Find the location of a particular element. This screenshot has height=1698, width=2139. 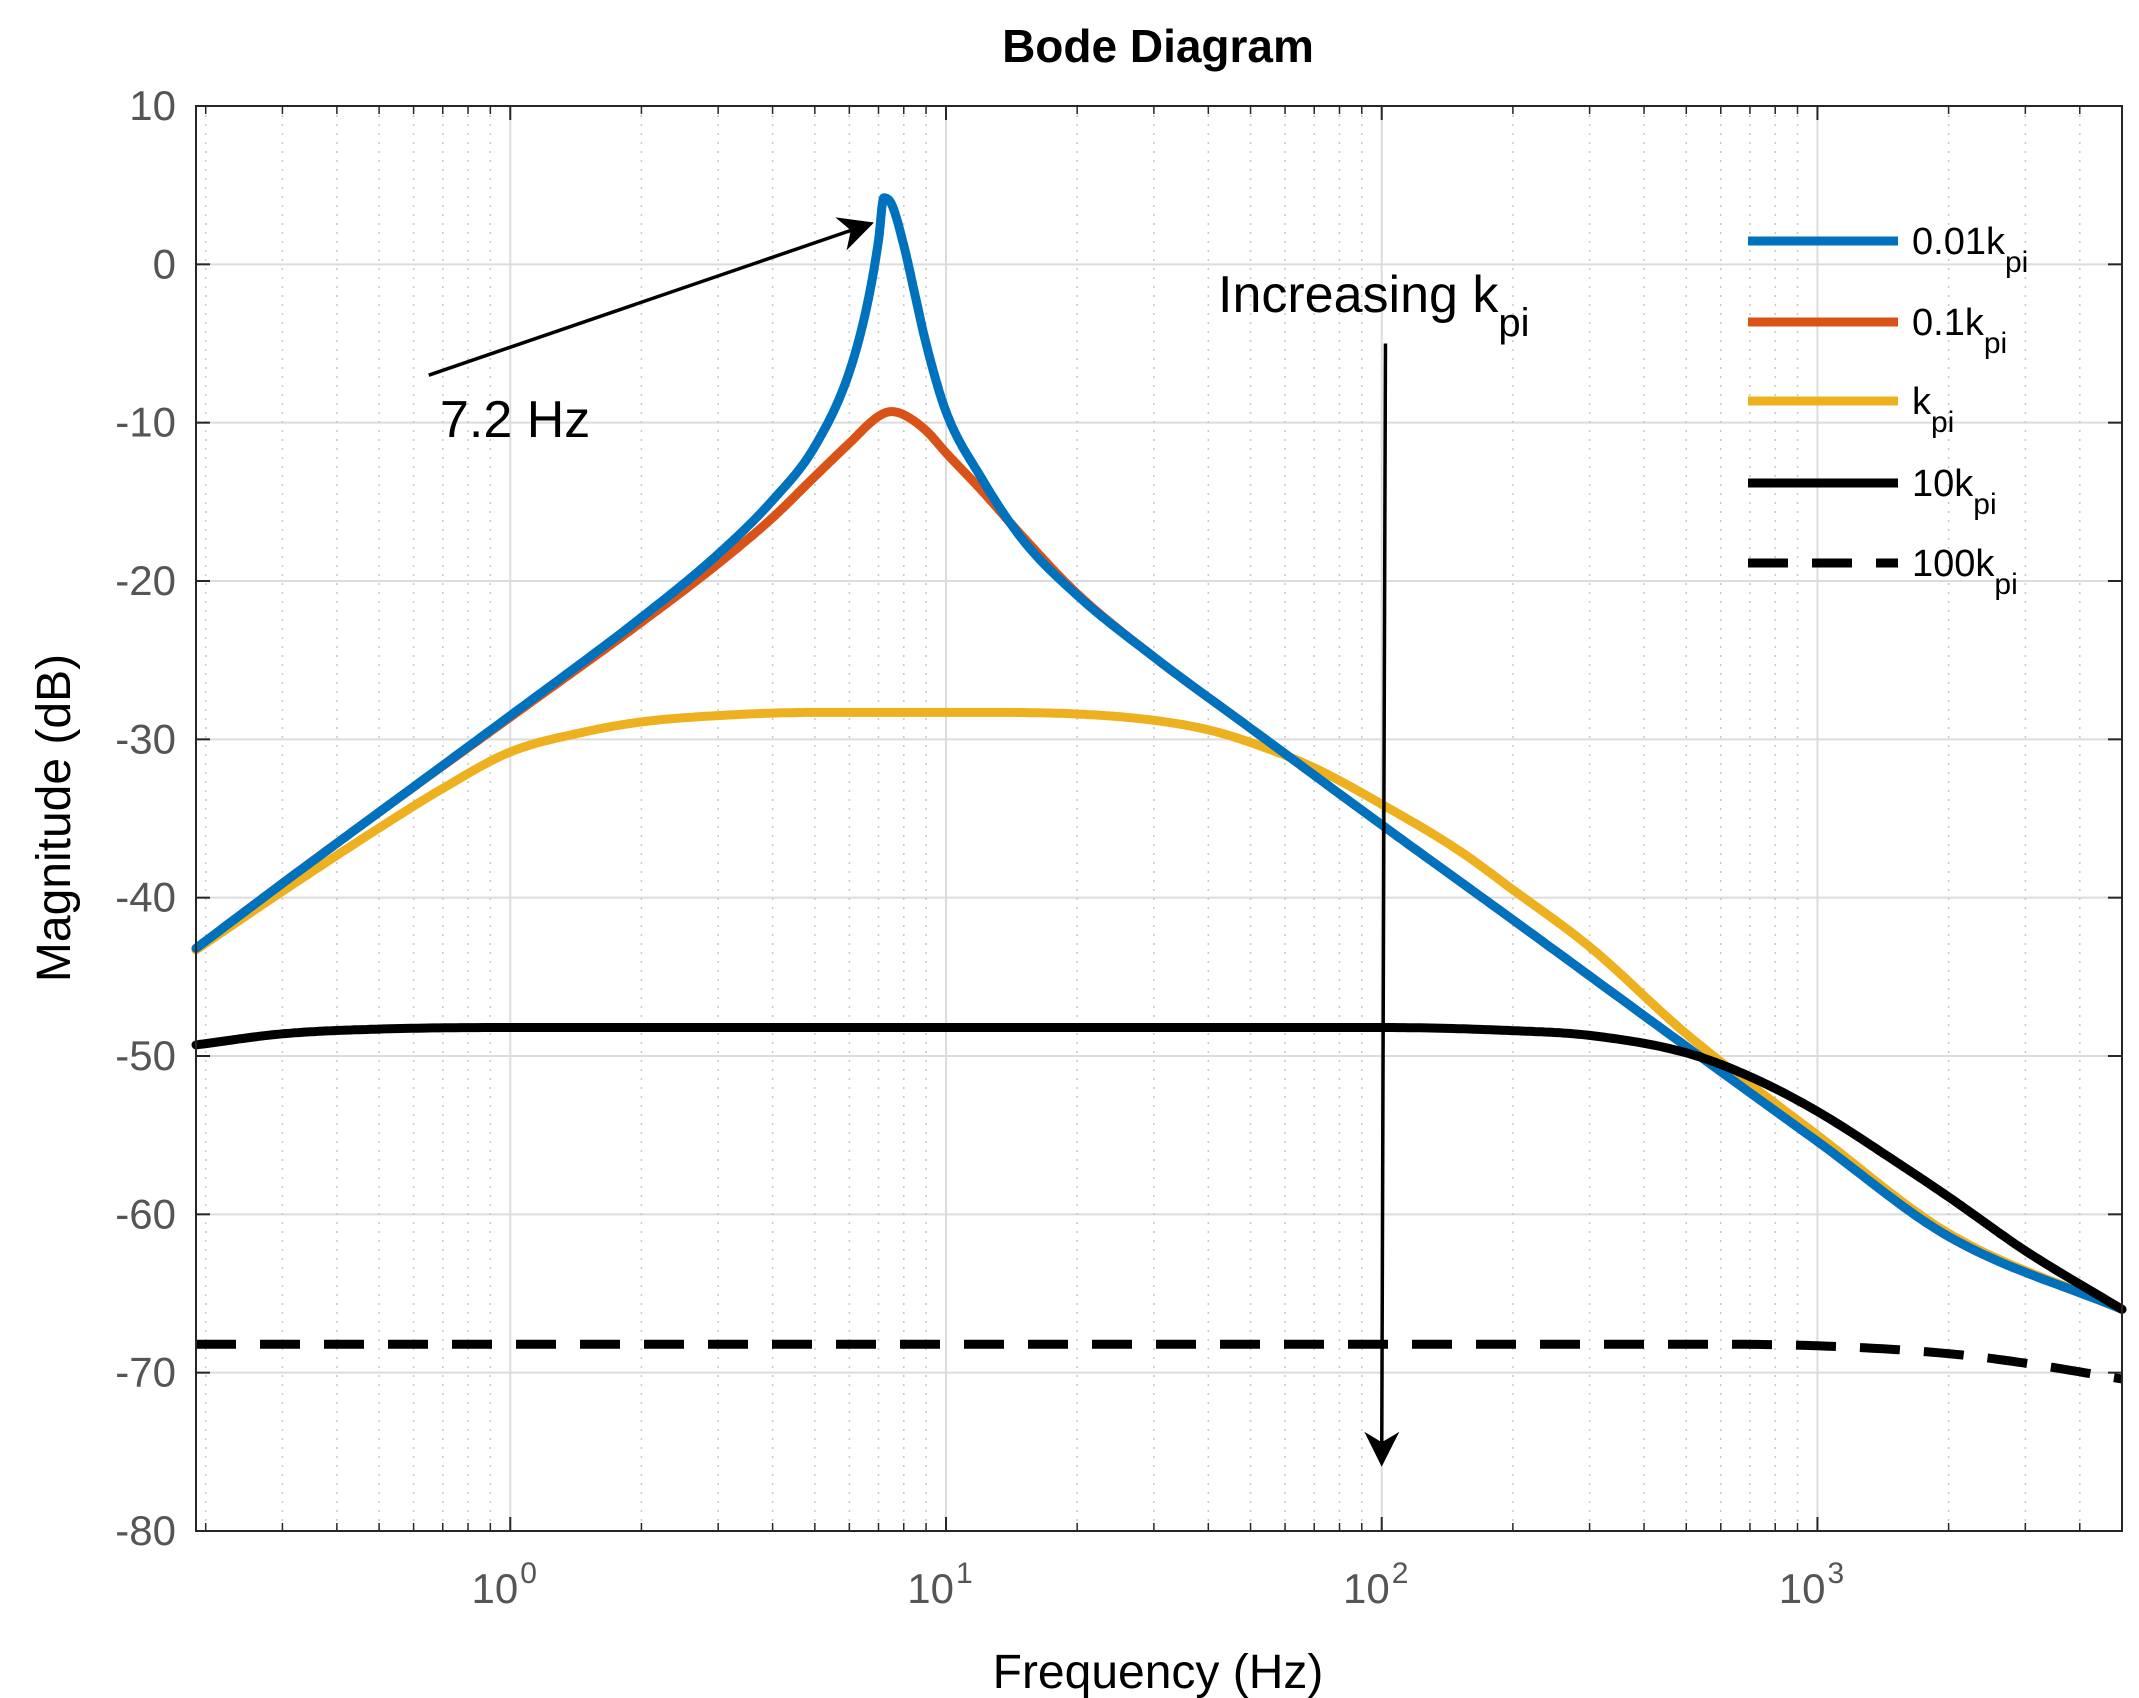

x-tick-label: 10¹ is located at coordinates (939, 1584).